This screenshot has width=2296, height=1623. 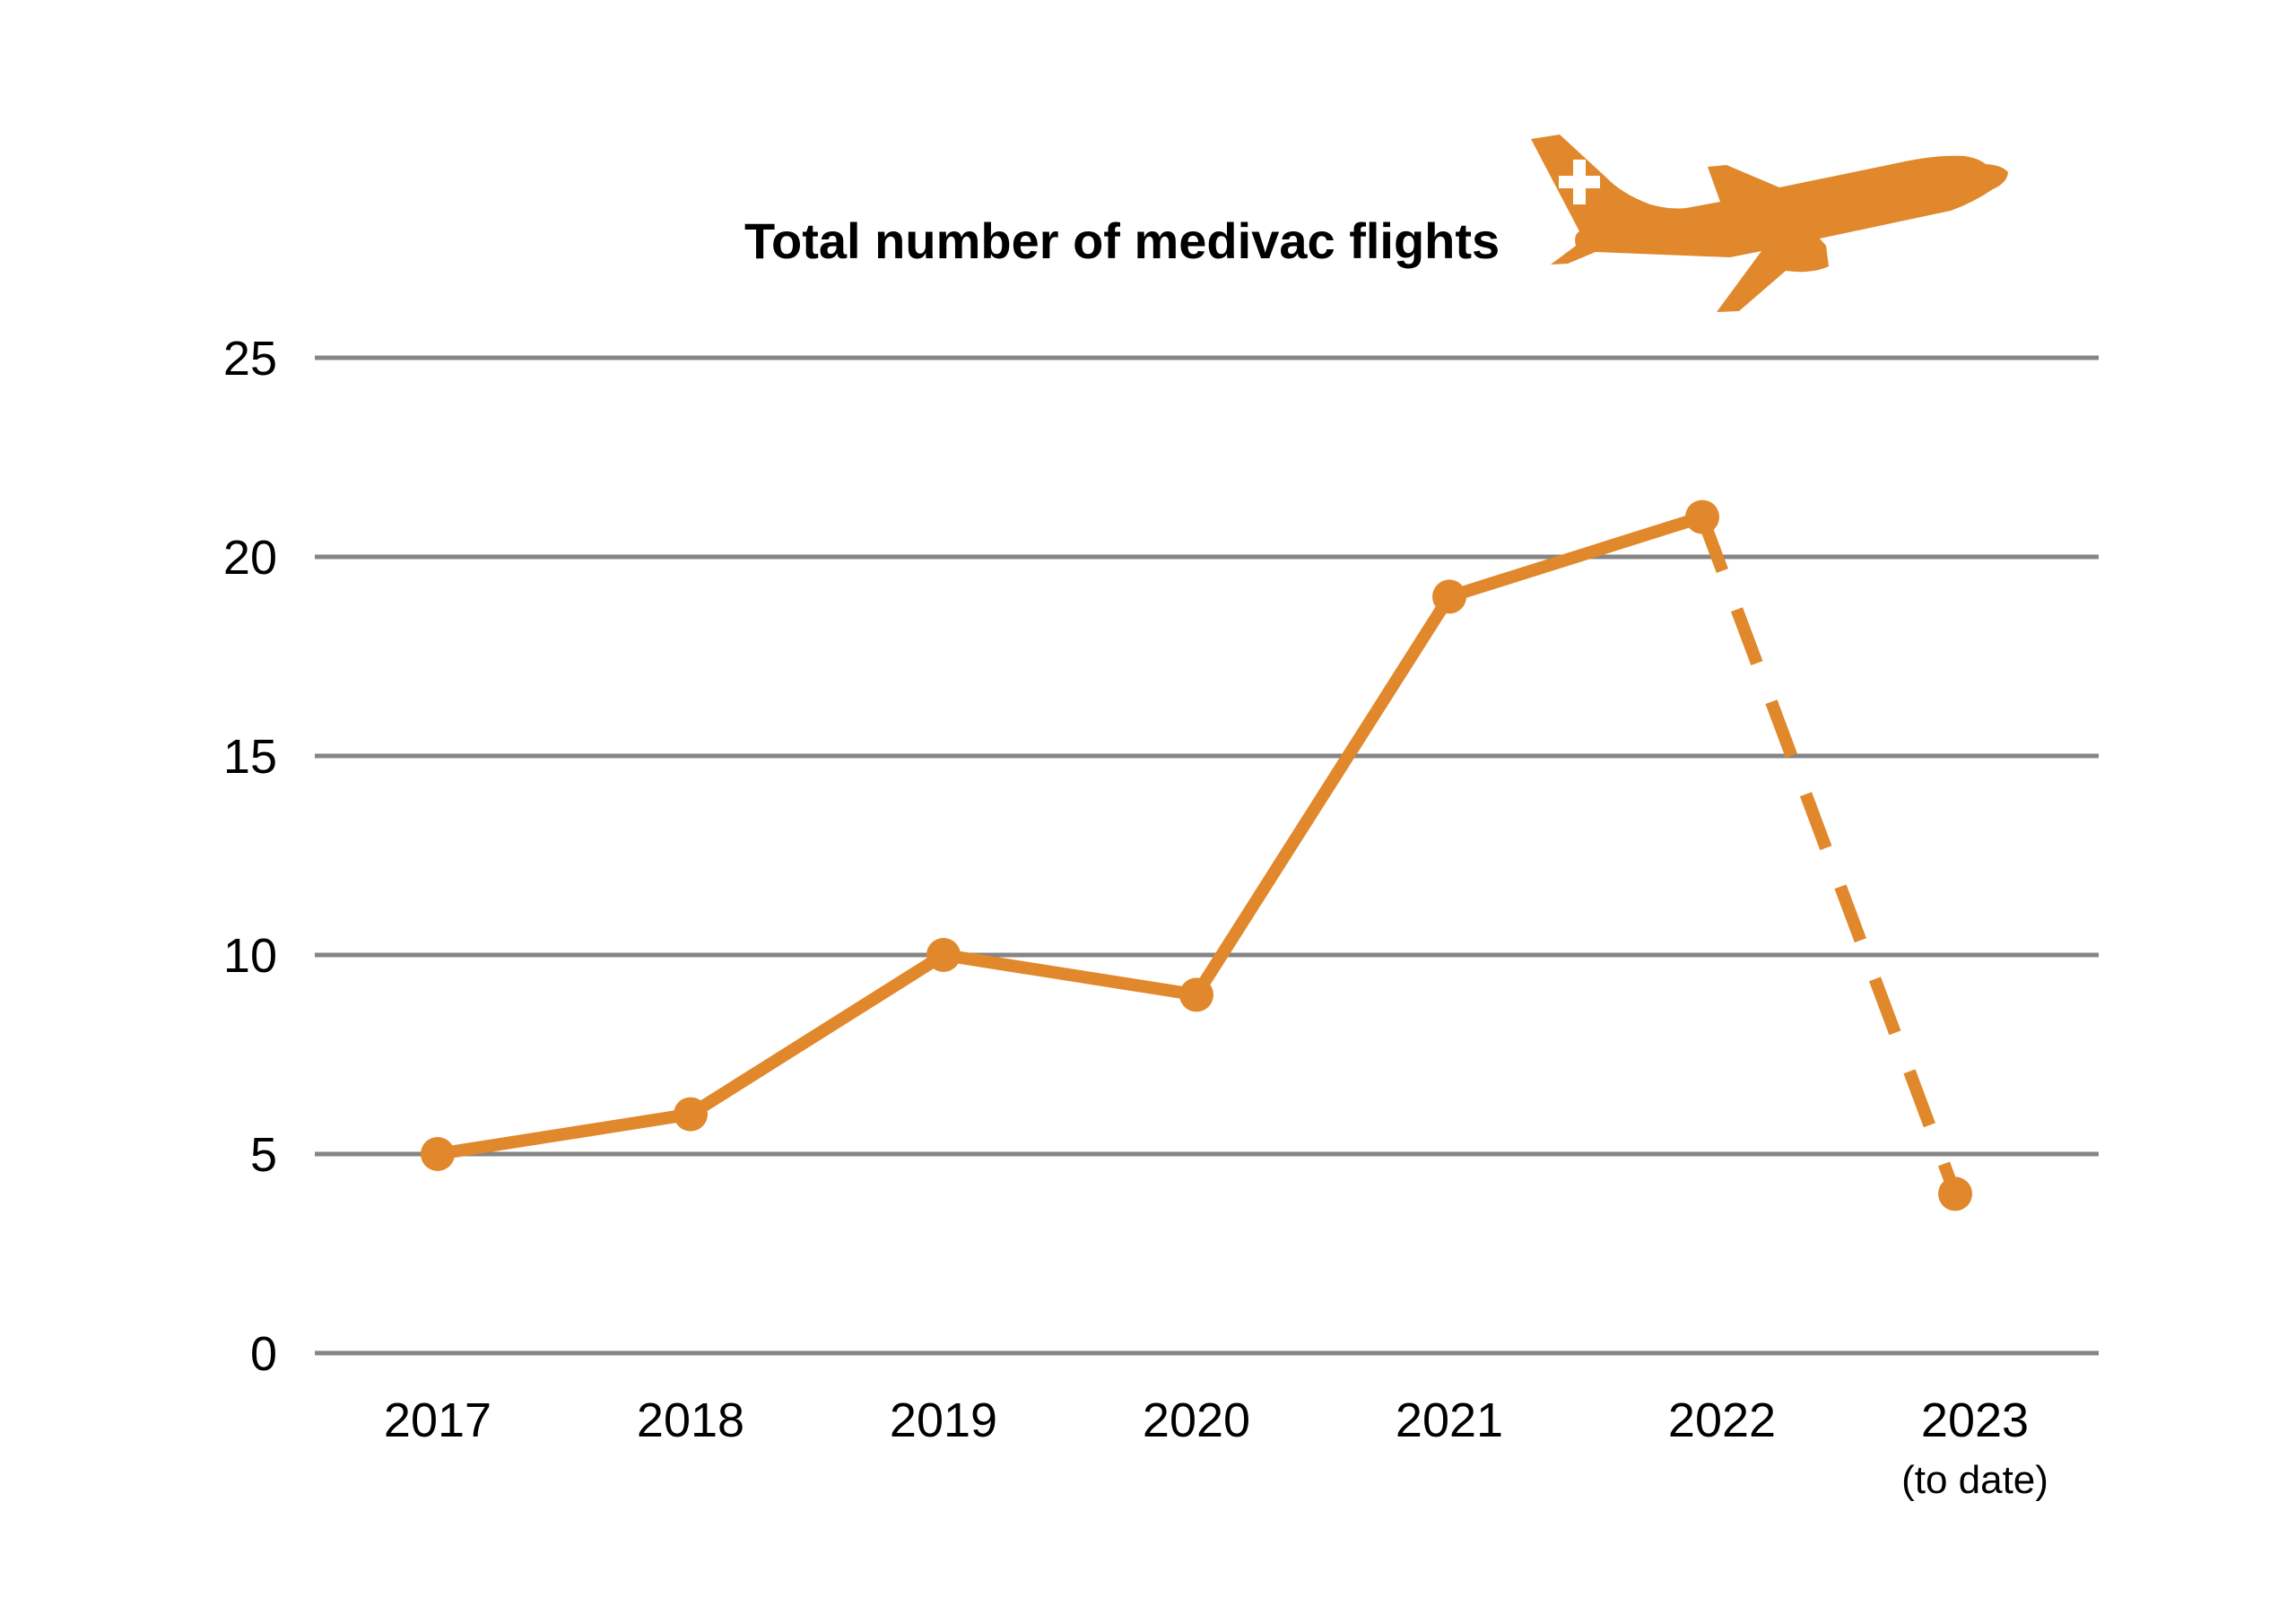 What do you see at coordinates (1216, 1447) in the screenshot?
I see `x-axis-ticks: 2017 2018 2019 2020 2021 2022 2023 (to date)` at bounding box center [1216, 1447].